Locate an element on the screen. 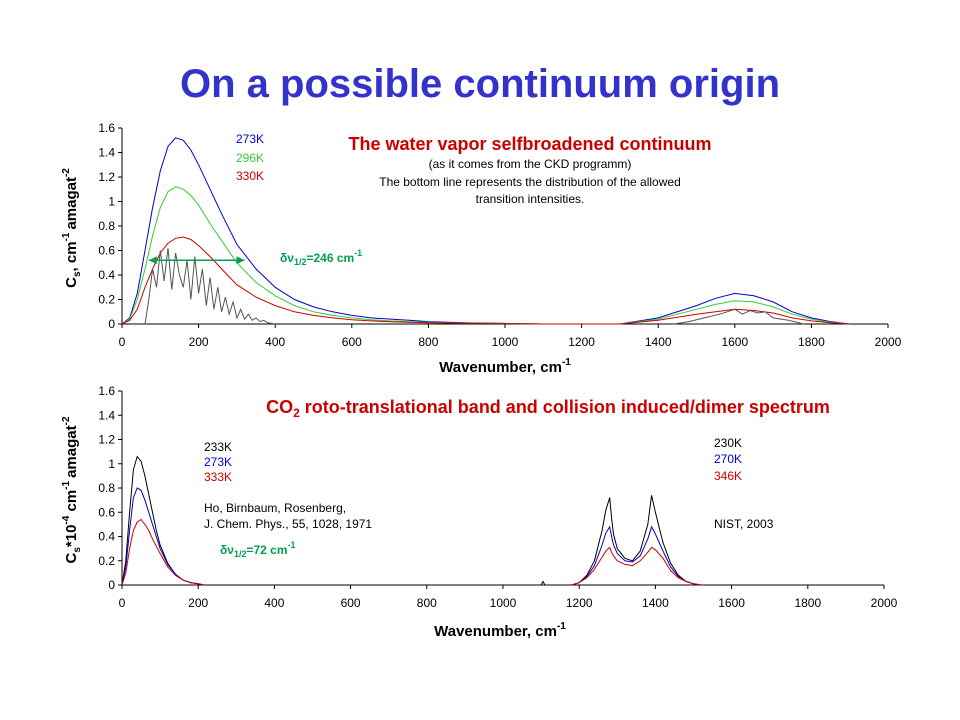 The height and width of the screenshot is (720, 960). chart2-xtick-label: 1600 is located at coordinates (731, 603).